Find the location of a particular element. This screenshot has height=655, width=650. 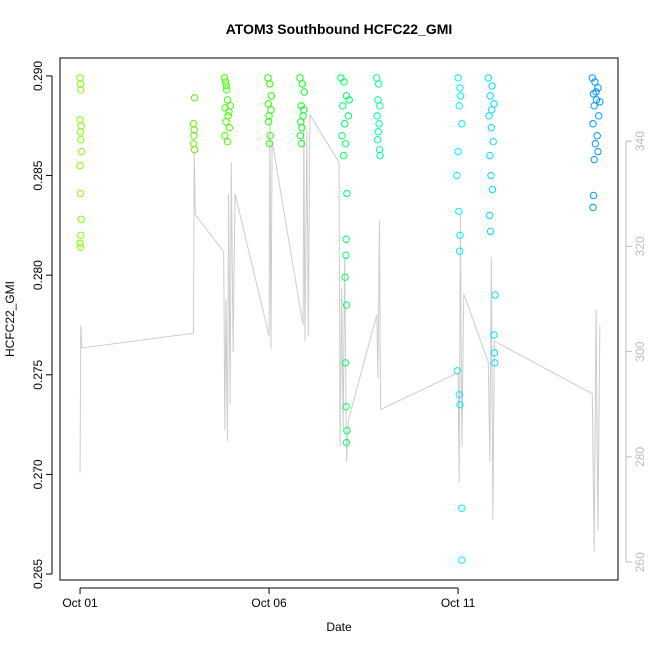

x-axis-label: Date is located at coordinates (339, 627).